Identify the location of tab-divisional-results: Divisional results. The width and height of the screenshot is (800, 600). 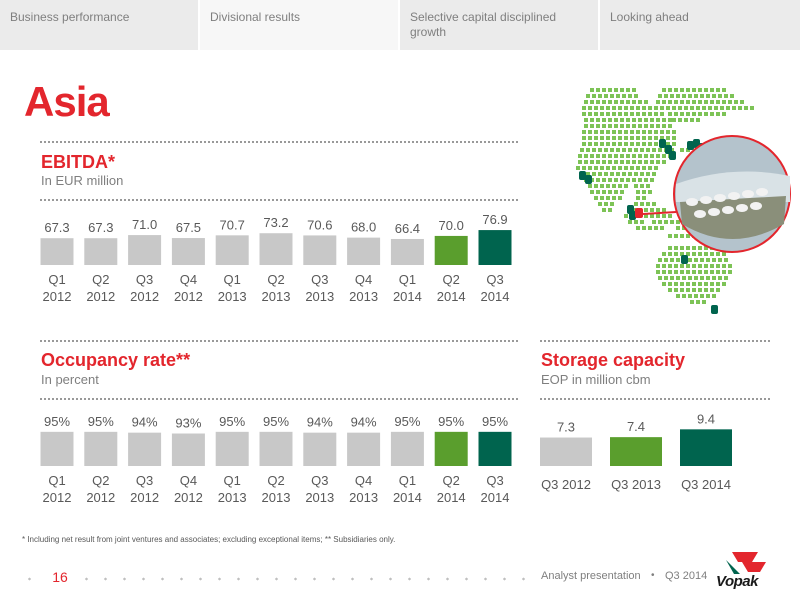
(300, 25).